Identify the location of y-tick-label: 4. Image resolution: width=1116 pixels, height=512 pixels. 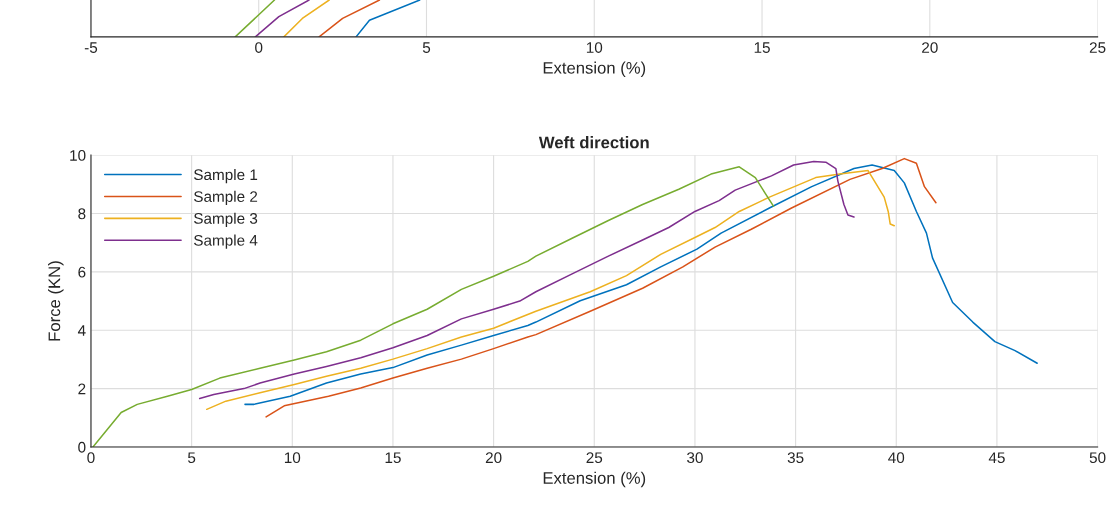
(81, 330).